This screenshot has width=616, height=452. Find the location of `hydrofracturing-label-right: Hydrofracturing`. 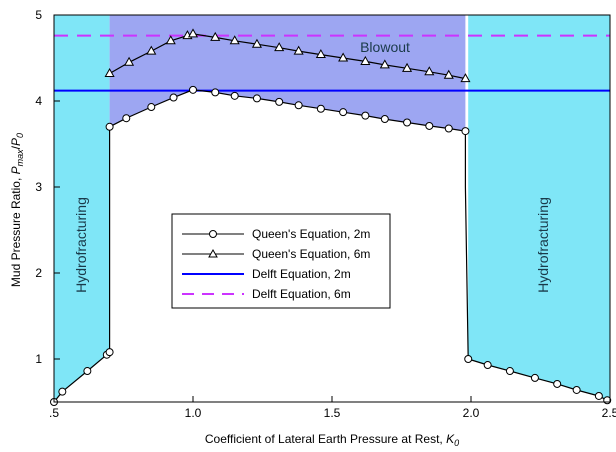

hydrofracturing-label-right: Hydrofracturing is located at coordinates (543, 245).